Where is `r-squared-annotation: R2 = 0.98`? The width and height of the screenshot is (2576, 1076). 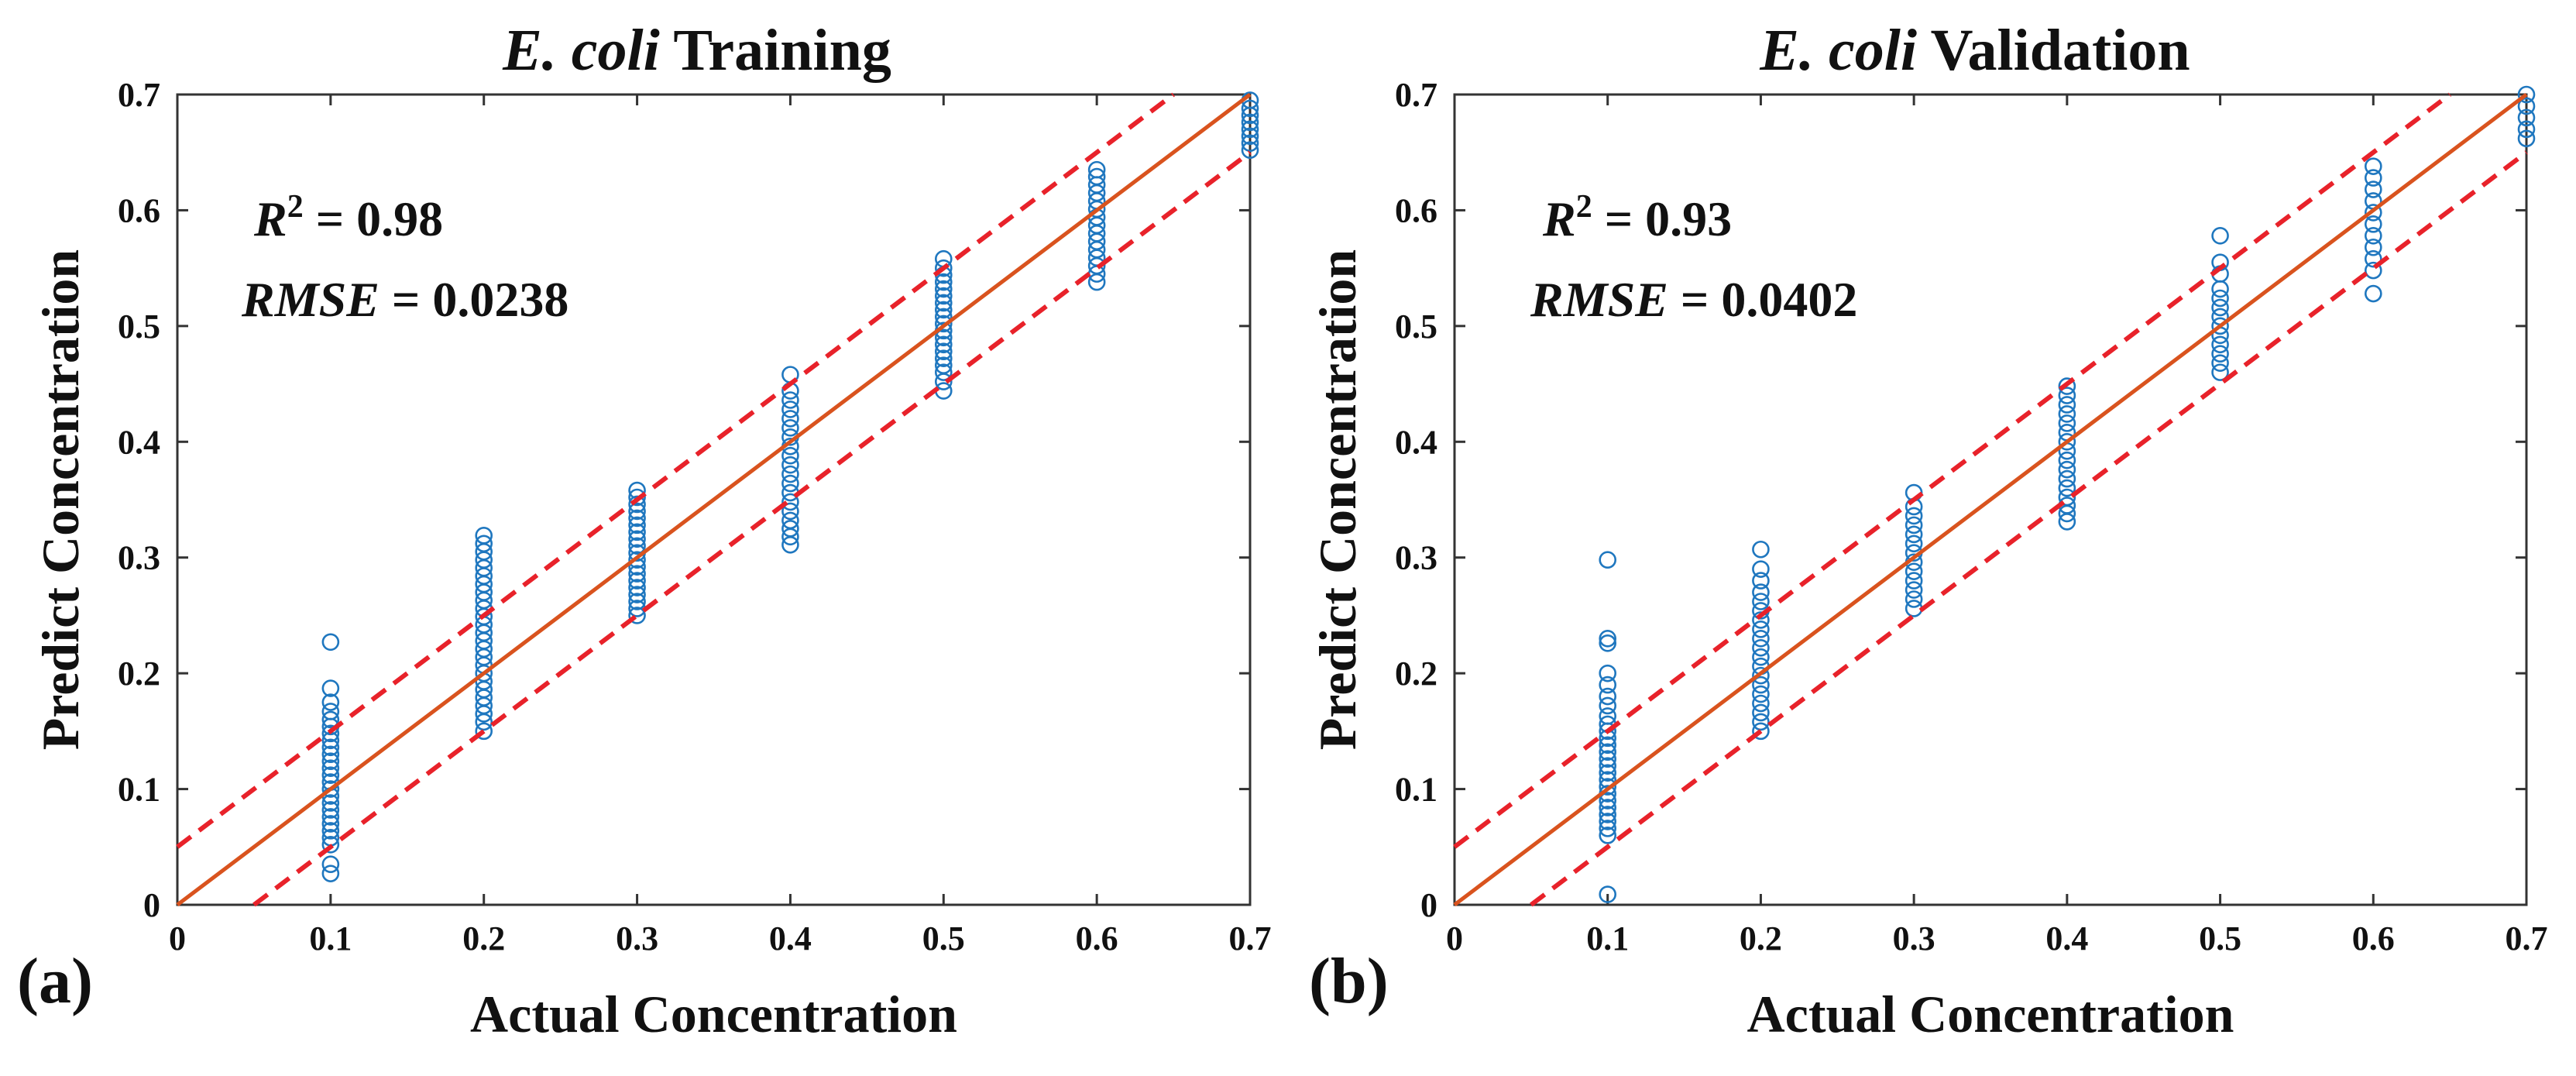
r-squared-annotation: R2 = 0.98 is located at coordinates (348, 218).